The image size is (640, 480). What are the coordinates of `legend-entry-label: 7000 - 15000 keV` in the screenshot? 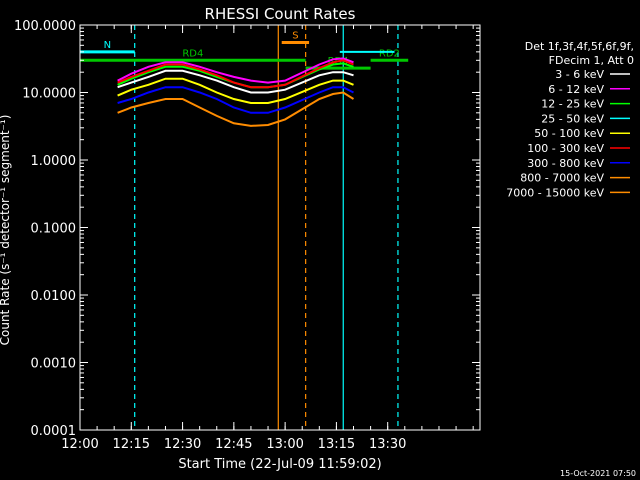 It's located at (555, 192).